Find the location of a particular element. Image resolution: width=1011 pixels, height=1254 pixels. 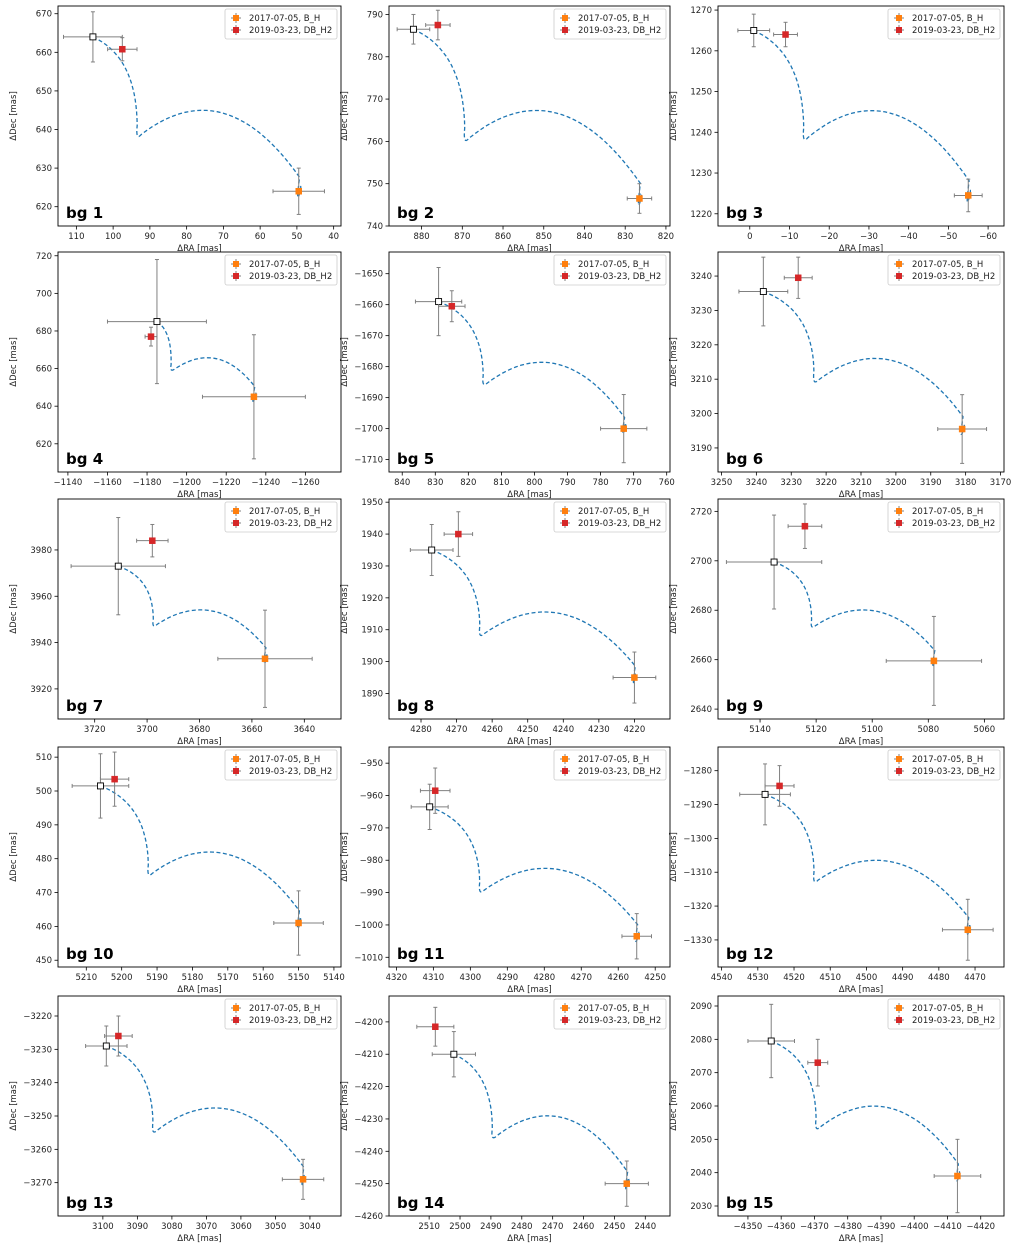

x-tick-label: 5100 is located at coordinates (872, 730).